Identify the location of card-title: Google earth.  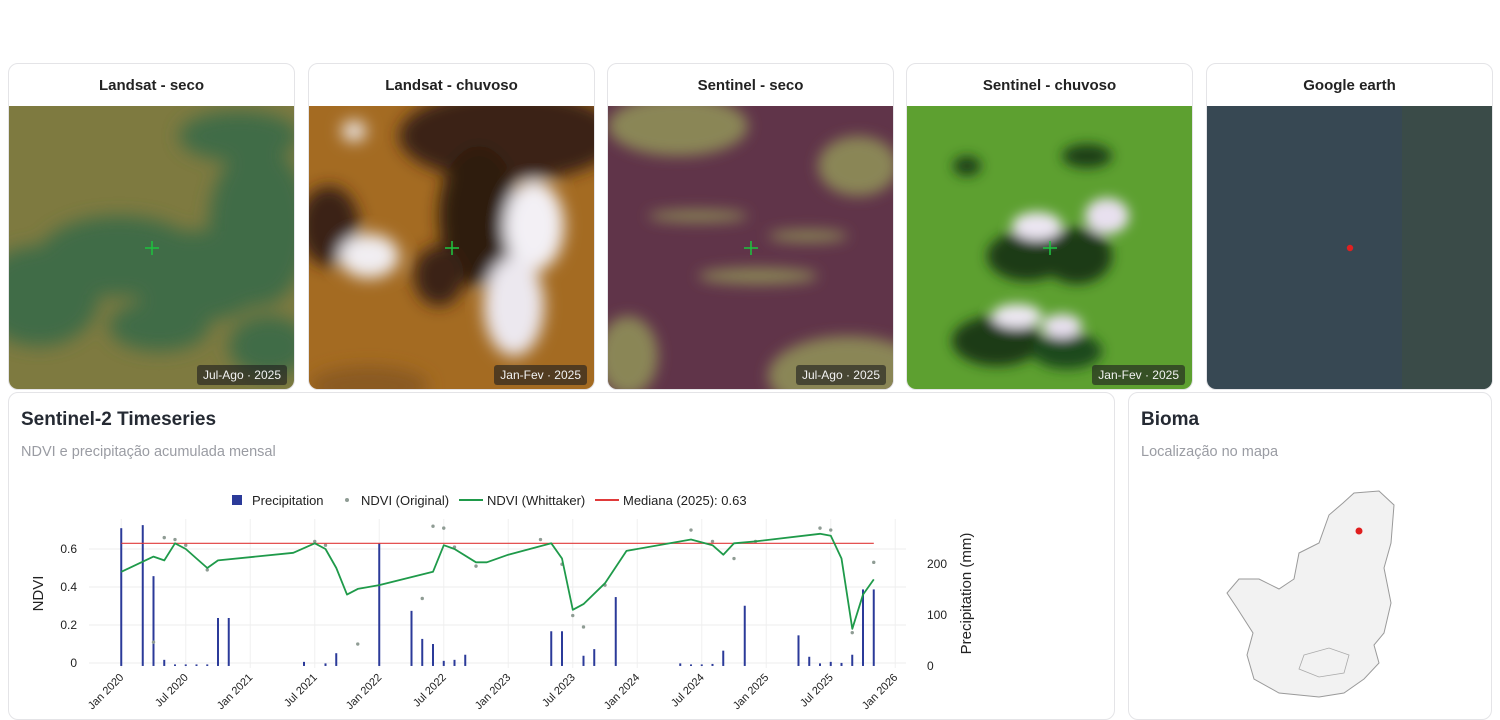
(1349, 85).